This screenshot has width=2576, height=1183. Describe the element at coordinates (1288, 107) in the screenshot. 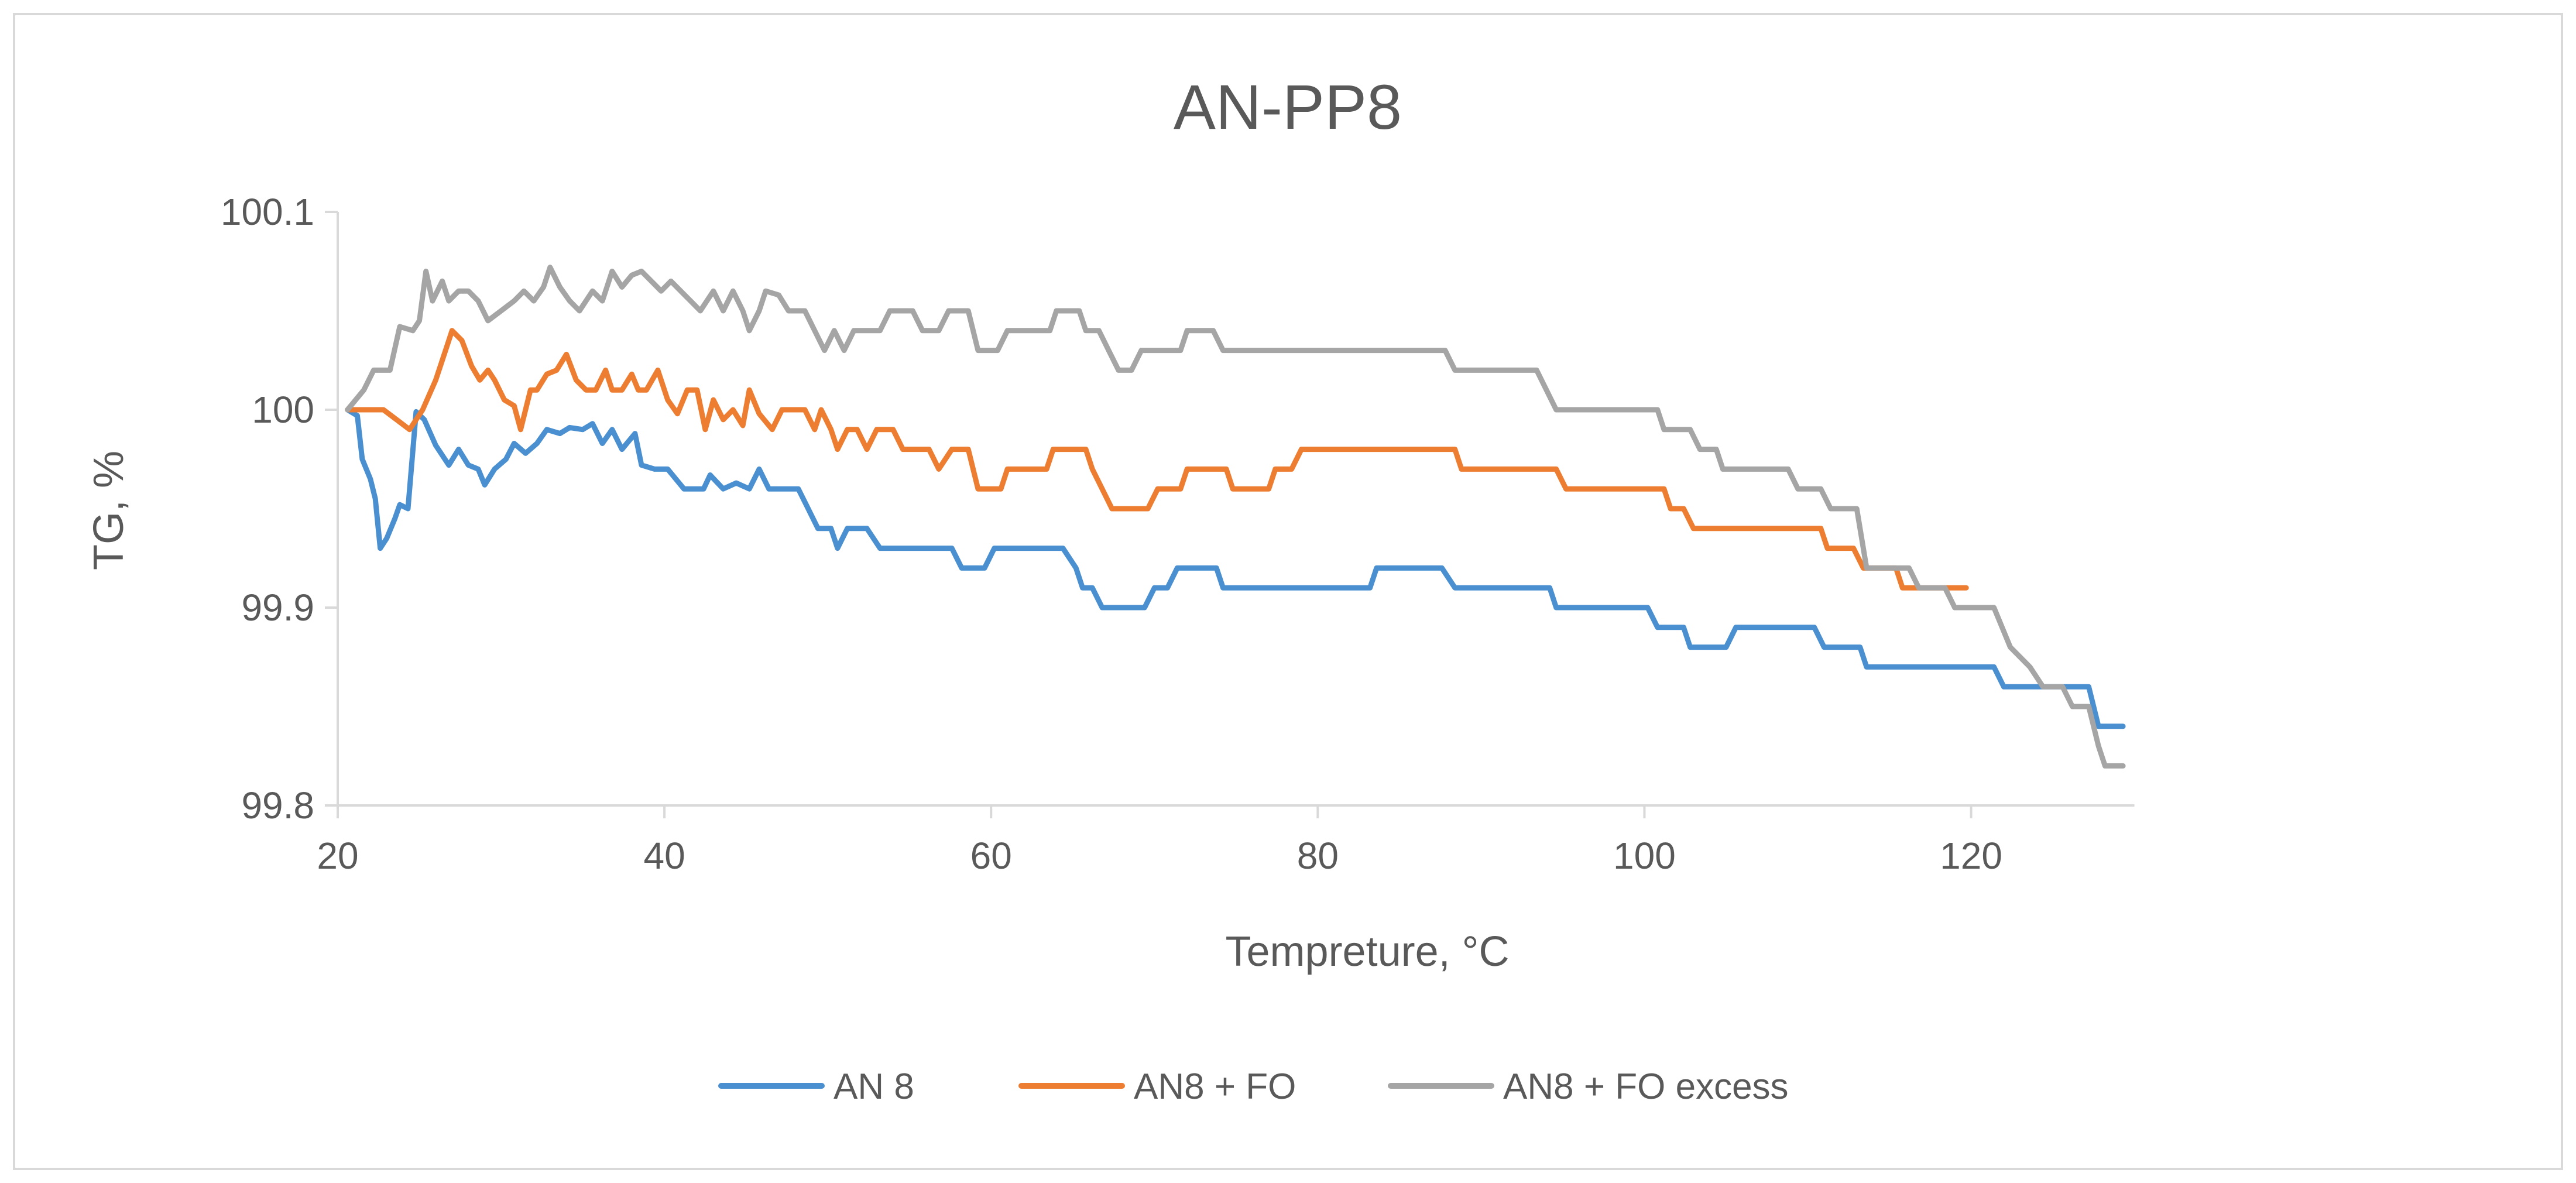

I see `chart-title: AN-PP8` at that location.